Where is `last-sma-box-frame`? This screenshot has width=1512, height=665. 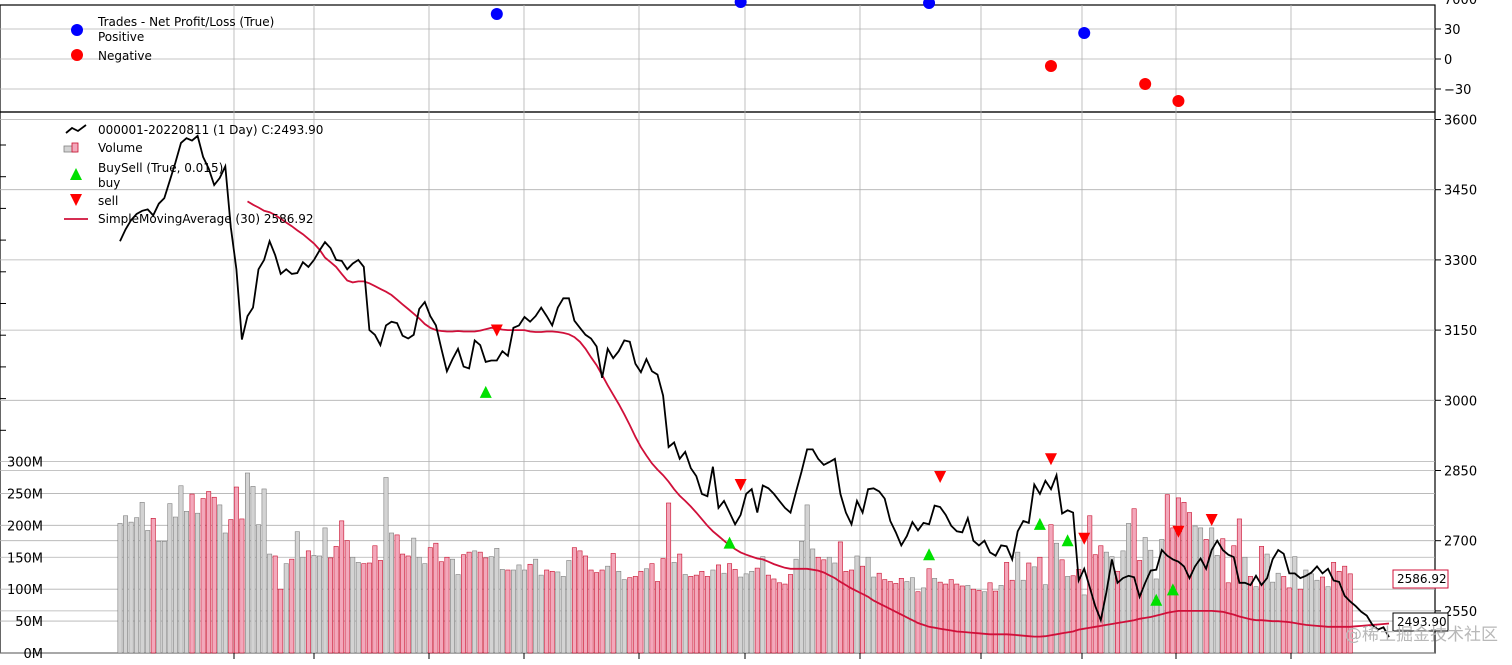 last-sma-box-frame is located at coordinates (1420, 579).